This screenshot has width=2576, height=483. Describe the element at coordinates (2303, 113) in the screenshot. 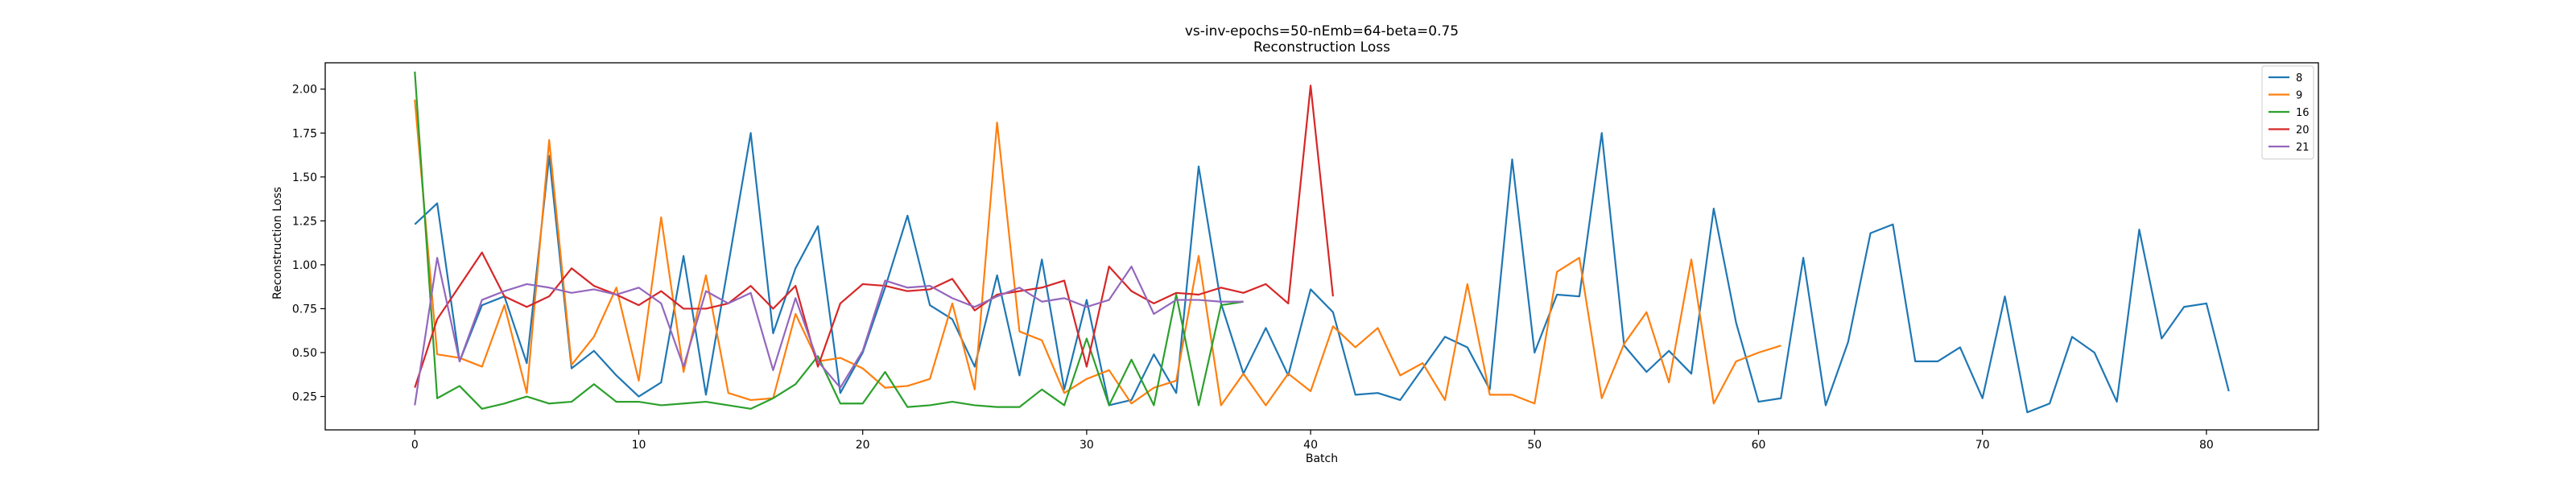

I see `legend-label: 16` at that location.